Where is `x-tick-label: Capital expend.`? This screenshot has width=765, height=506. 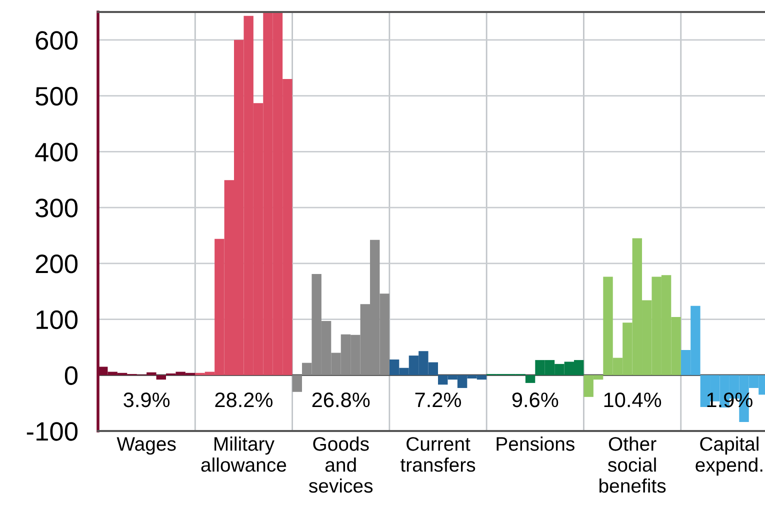 x-tick-label: Capital expend. is located at coordinates (729, 456).